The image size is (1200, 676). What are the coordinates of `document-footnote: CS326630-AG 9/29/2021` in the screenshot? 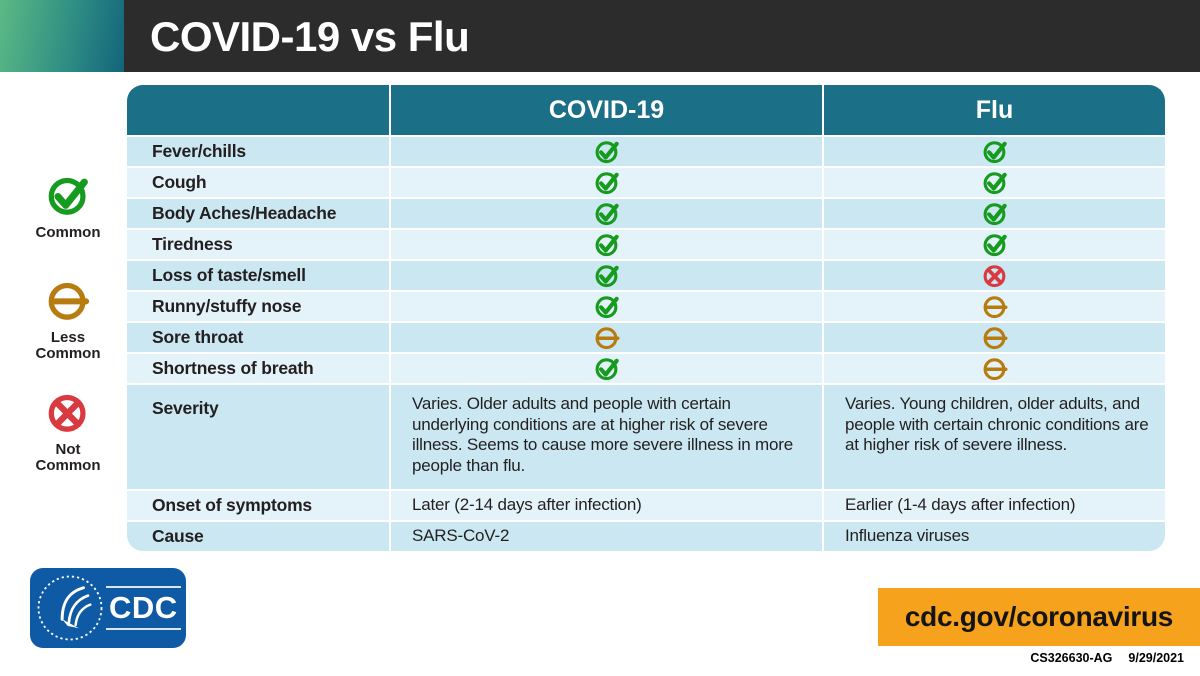 It's located at (1107, 658).